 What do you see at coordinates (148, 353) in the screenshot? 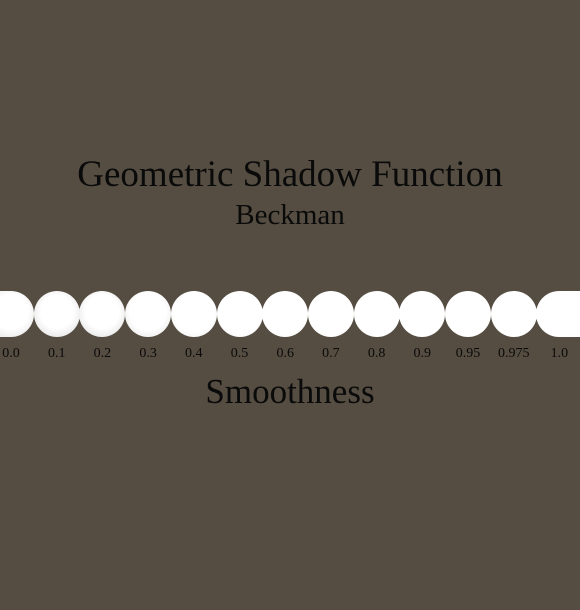
I see `tick-label-3: 0.3` at bounding box center [148, 353].